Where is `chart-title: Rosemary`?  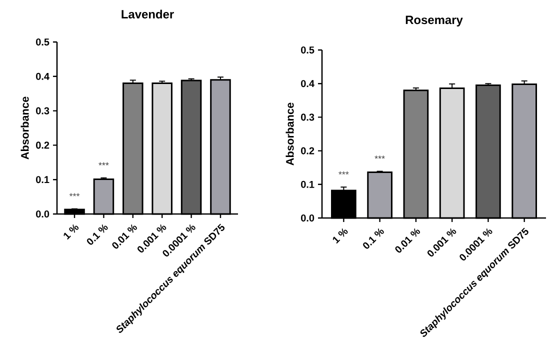
chart-title: Rosemary is located at coordinates (434, 21).